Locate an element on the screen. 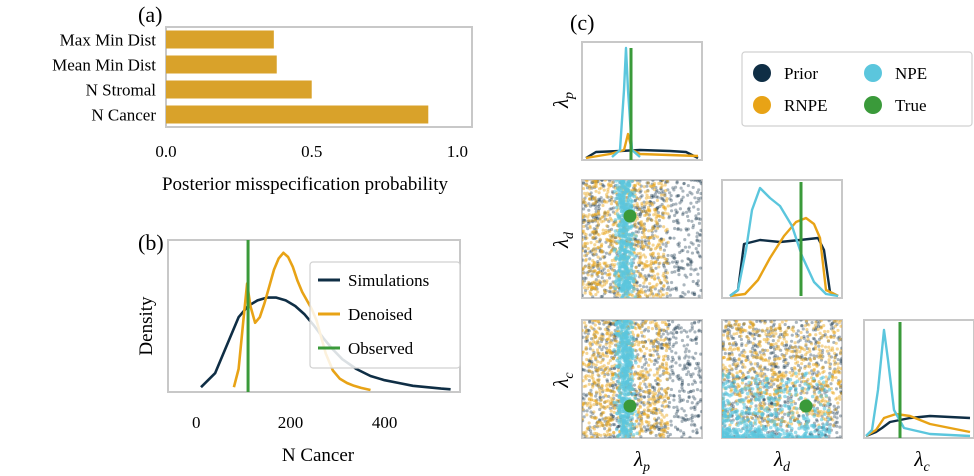  npe-density is located at coordinates (784, 242).